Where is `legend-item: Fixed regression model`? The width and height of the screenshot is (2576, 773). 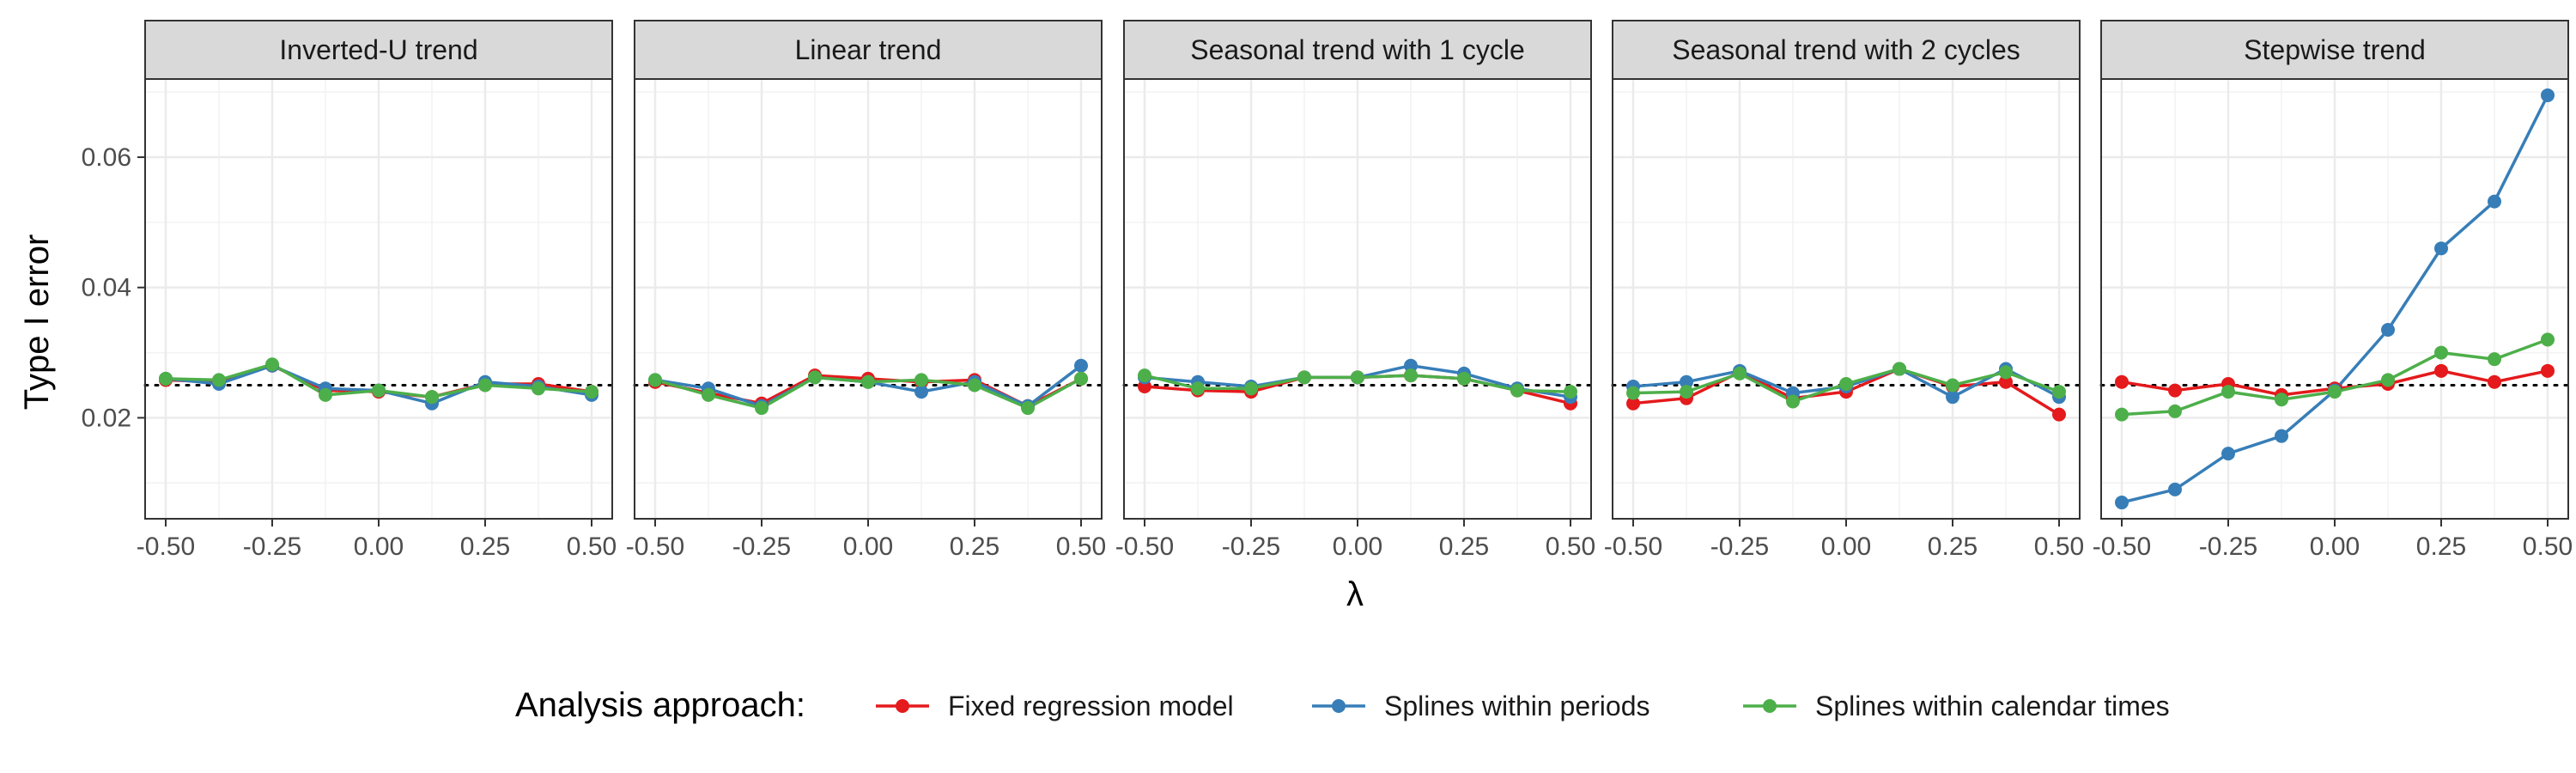
legend-item: Fixed regression model is located at coordinates (1055, 706).